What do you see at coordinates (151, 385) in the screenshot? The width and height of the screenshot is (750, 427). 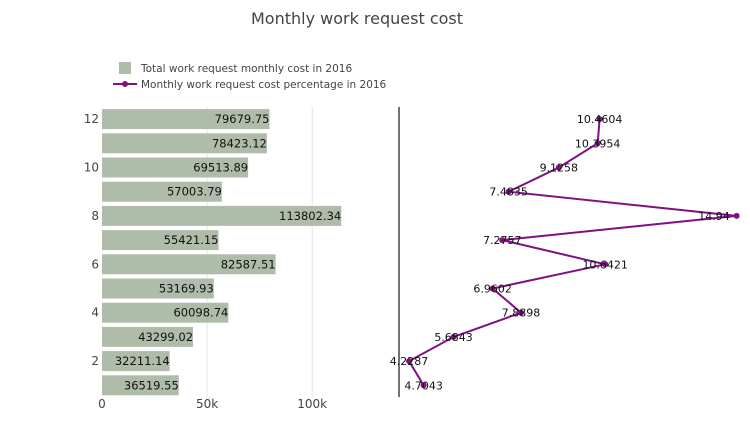 I see `bar-value-label: 36519.55` at bounding box center [151, 385].